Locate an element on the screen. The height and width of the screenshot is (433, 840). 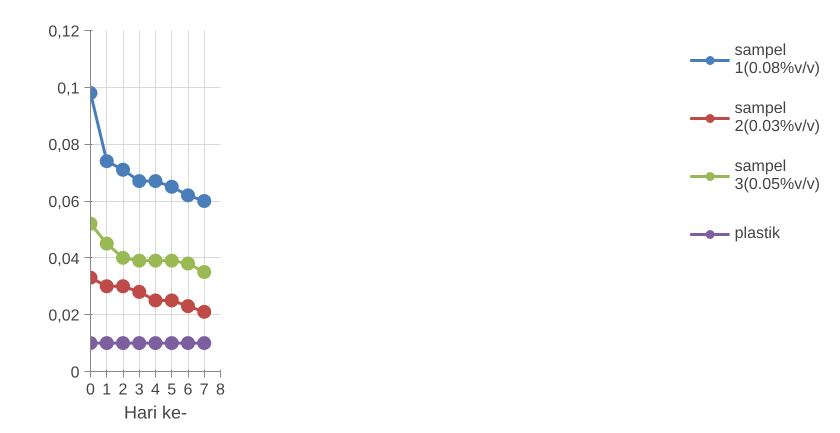
x-tick-label: 8 is located at coordinates (221, 390).